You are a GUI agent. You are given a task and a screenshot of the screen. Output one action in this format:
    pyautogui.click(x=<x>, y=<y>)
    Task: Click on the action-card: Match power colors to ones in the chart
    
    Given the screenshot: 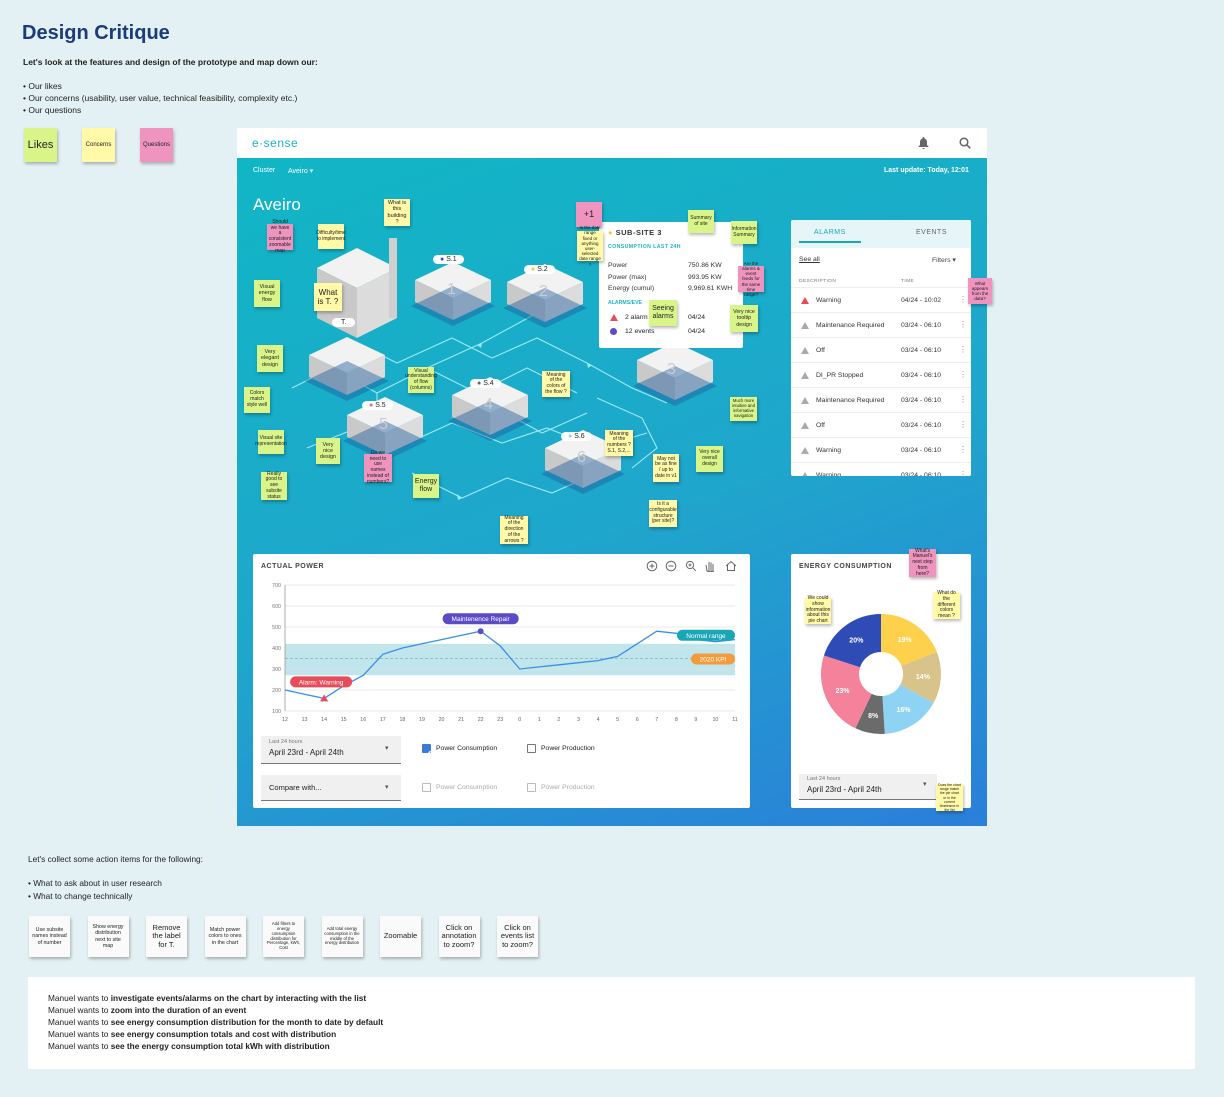 What is the action you would take?
    pyautogui.click(x=225, y=936)
    